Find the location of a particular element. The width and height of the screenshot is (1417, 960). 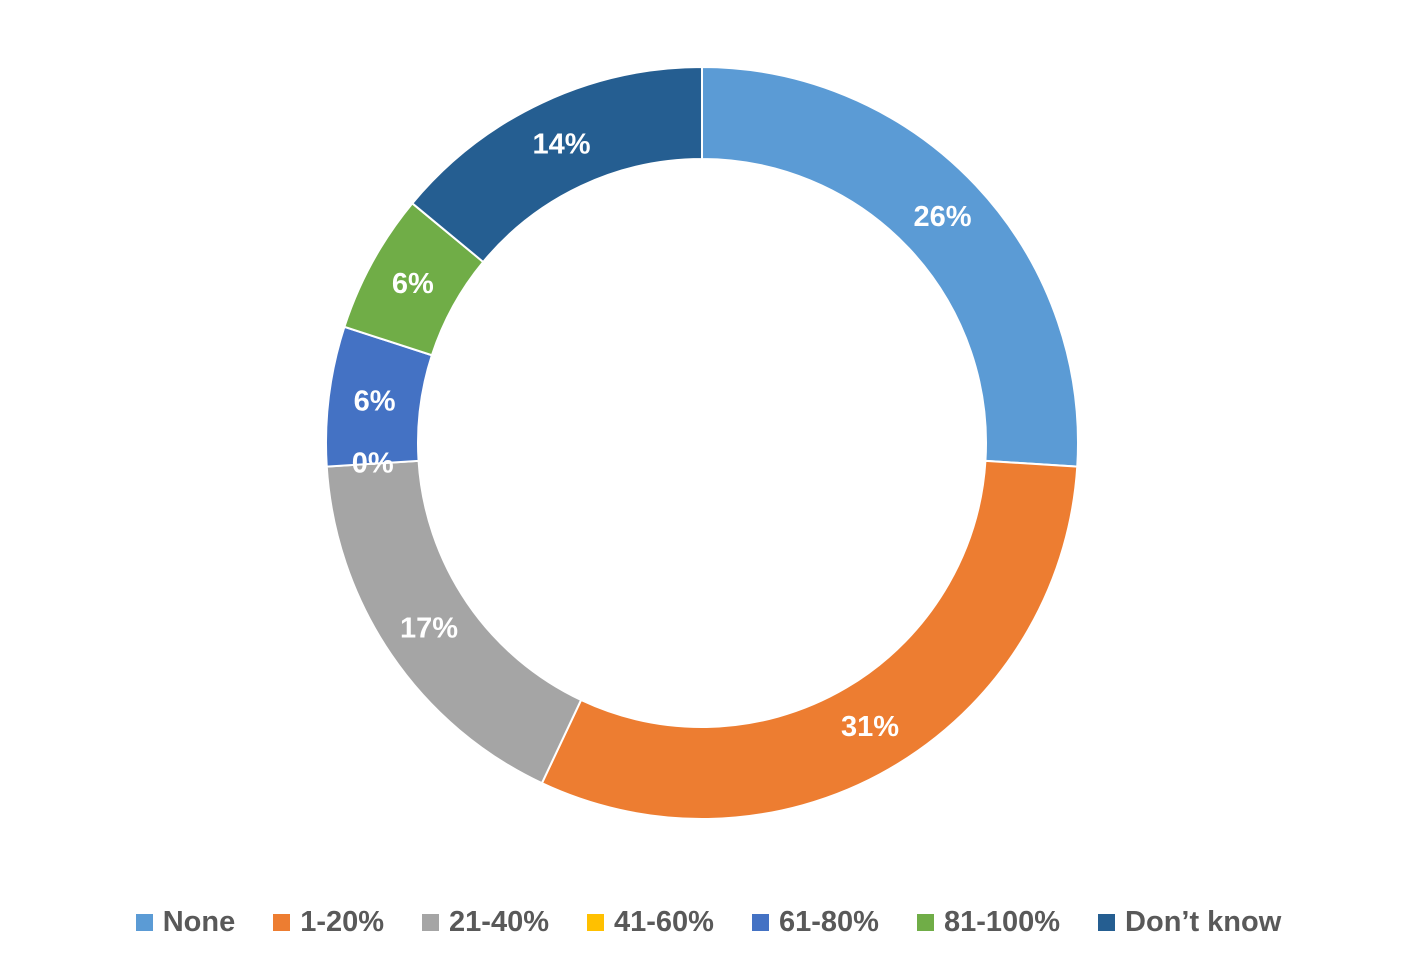

slice-label-41-60pct: 0% is located at coordinates (373, 464).